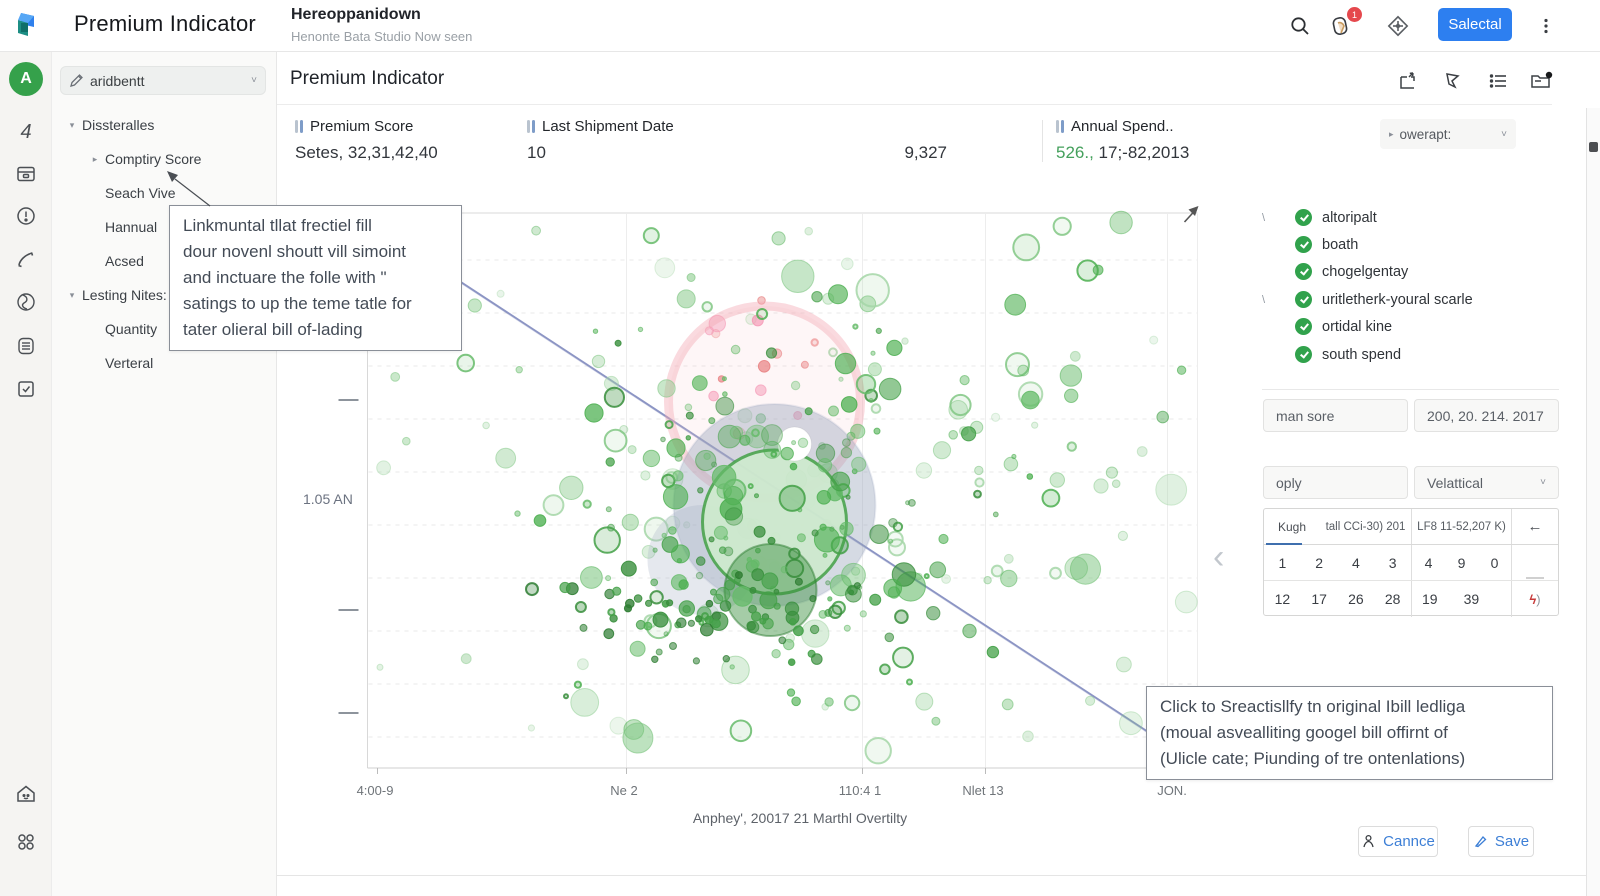 This screenshot has width=1600, height=896. What do you see at coordinates (1319, 562) in the screenshot?
I see `picker-cell: 2` at bounding box center [1319, 562].